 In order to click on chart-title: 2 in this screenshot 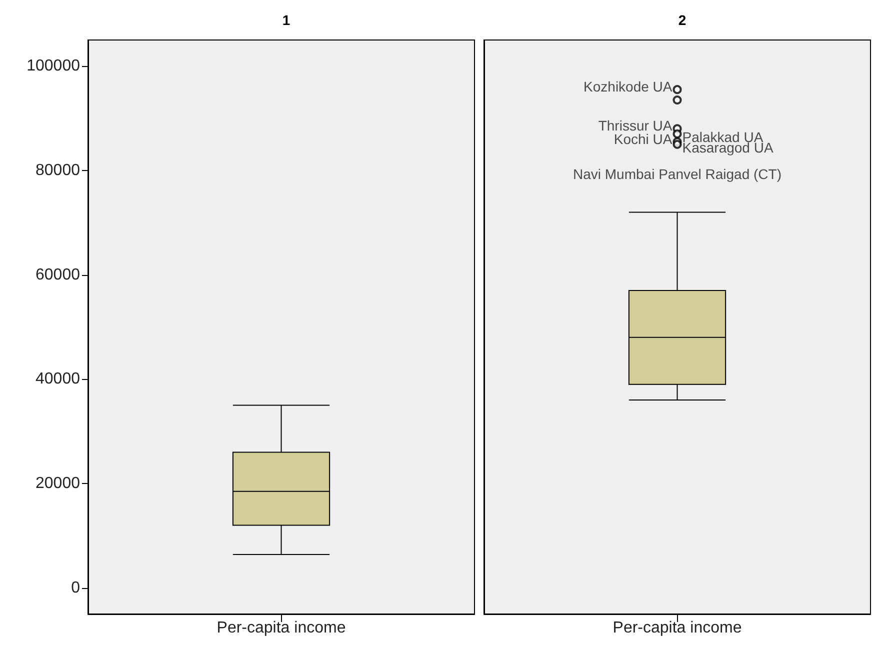, I will do `click(682, 20)`.